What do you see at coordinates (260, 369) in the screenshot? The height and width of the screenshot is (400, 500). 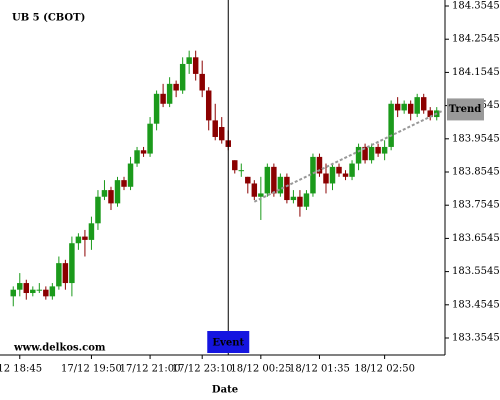 I see `x-tick-label: 18/12 00:25` at bounding box center [260, 369].